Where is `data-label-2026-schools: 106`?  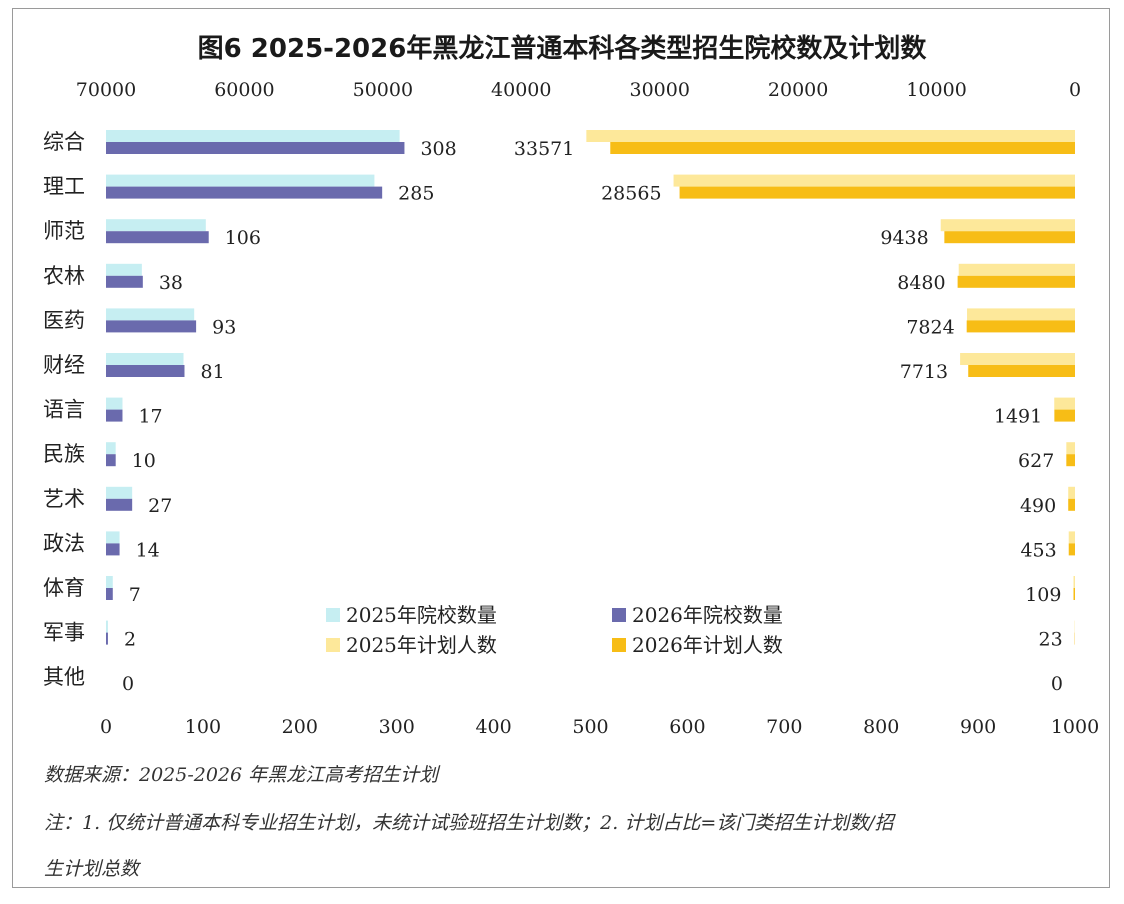
data-label-2026-schools: 106 is located at coordinates (243, 238).